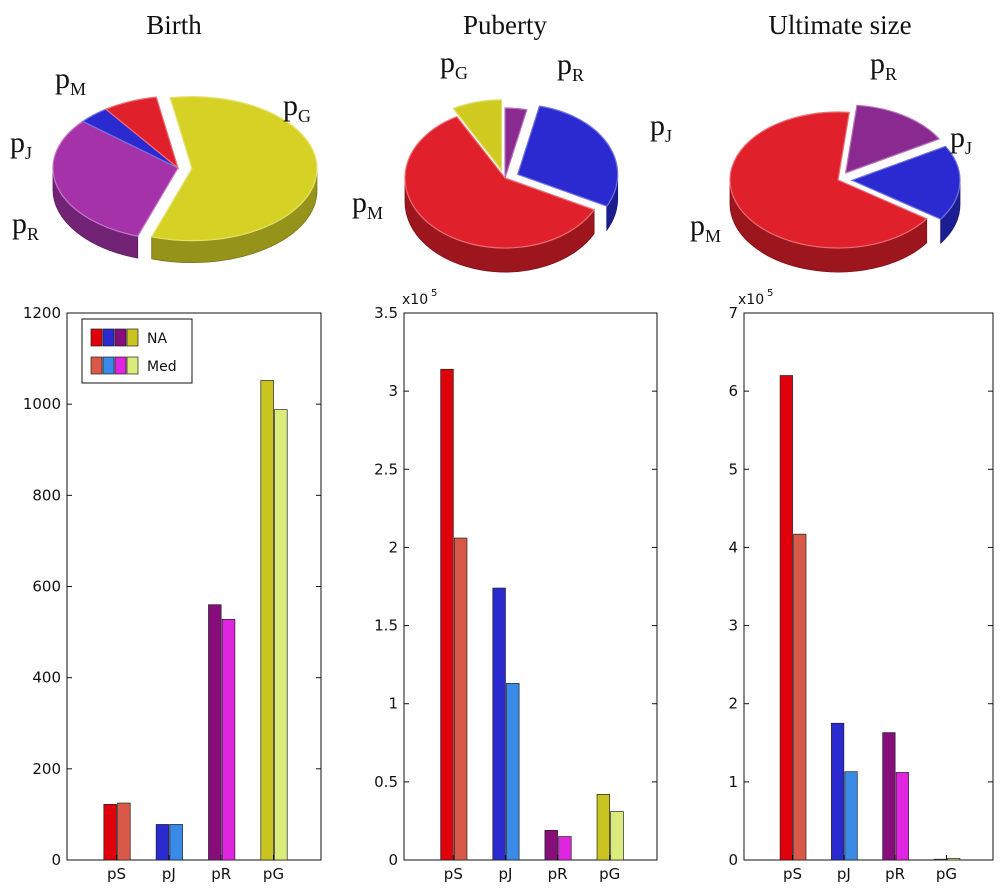 This screenshot has width=1000, height=888. Describe the element at coordinates (46, 495) in the screenshot. I see `y-tick-label: 800` at that location.